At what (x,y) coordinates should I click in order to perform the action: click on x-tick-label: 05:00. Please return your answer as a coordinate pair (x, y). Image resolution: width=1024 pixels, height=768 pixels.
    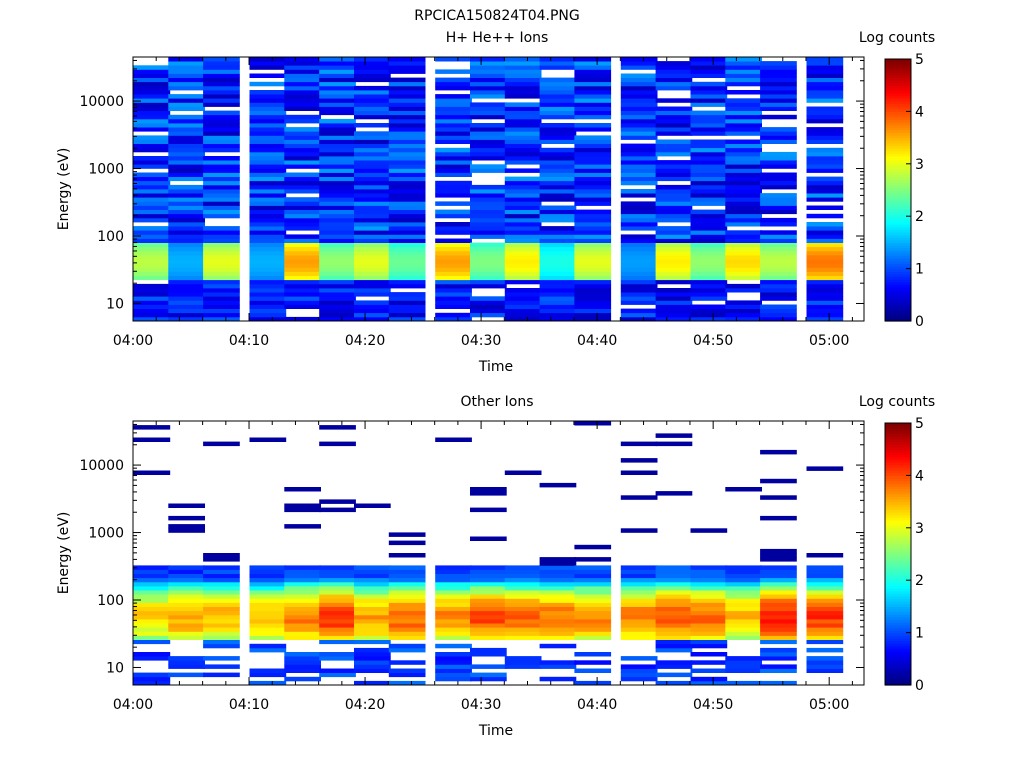
    Looking at the image, I should click on (829, 341).